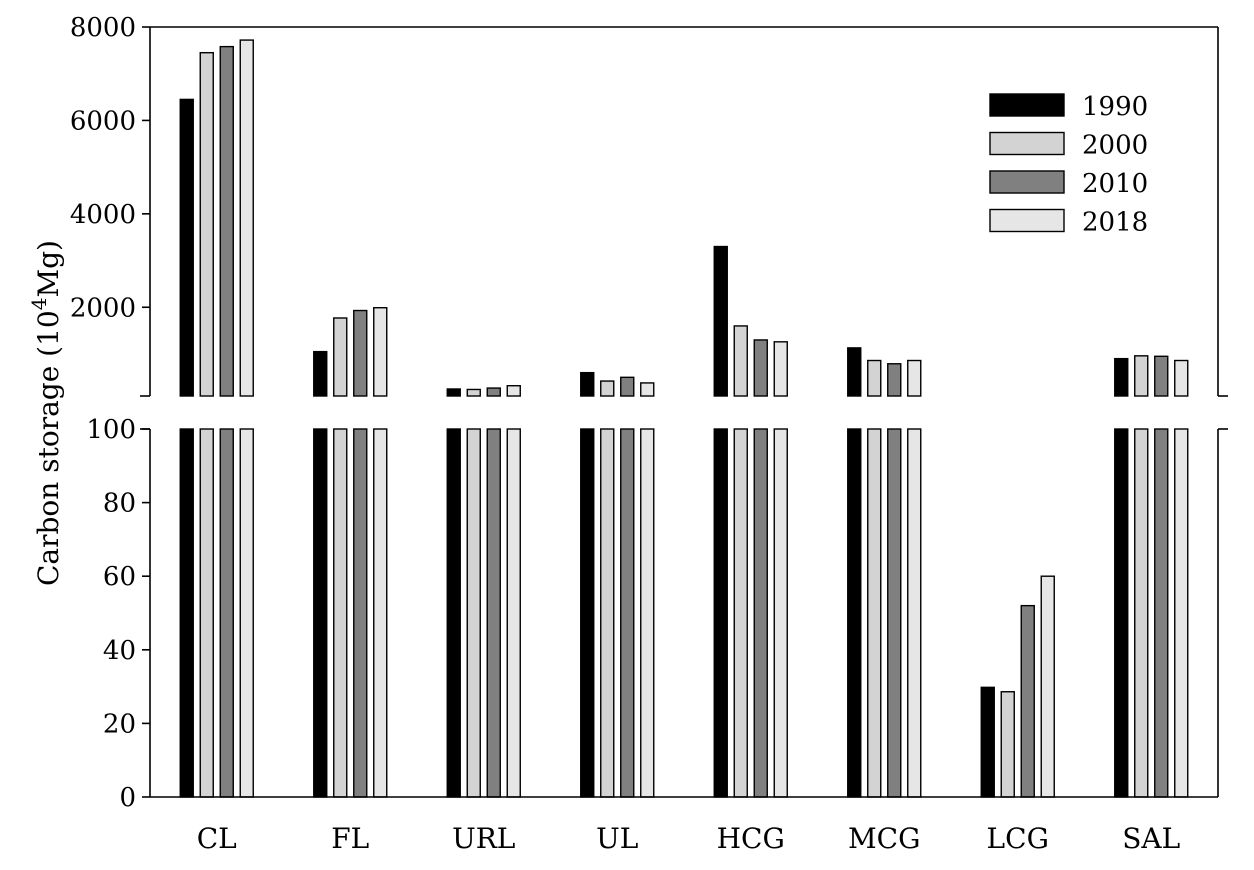  I want to click on bar-mcg-1990-upper, so click(854, 372).